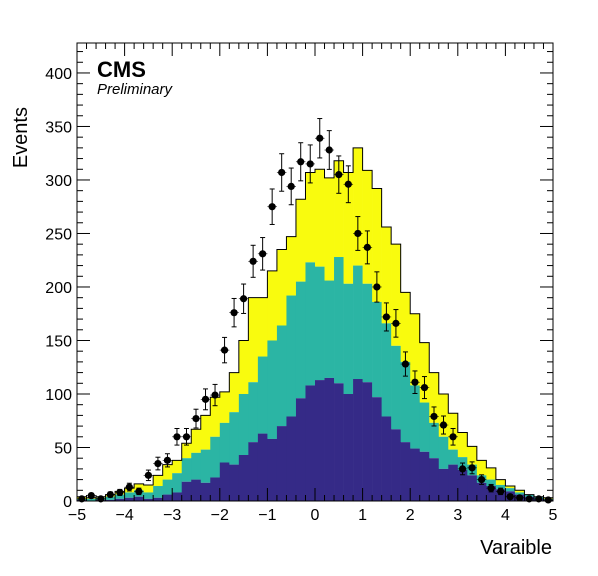 The width and height of the screenshot is (598, 576). What do you see at coordinates (58, 341) in the screenshot?
I see `y-tick-label: 150` at bounding box center [58, 341].